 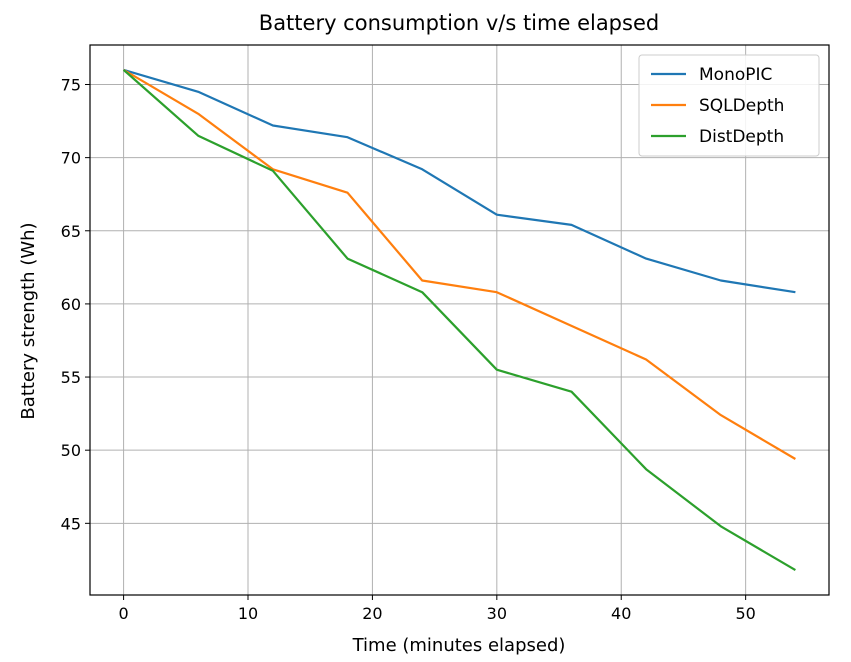 What do you see at coordinates (497, 613) in the screenshot?
I see `x-tick-label: 30` at bounding box center [497, 613].